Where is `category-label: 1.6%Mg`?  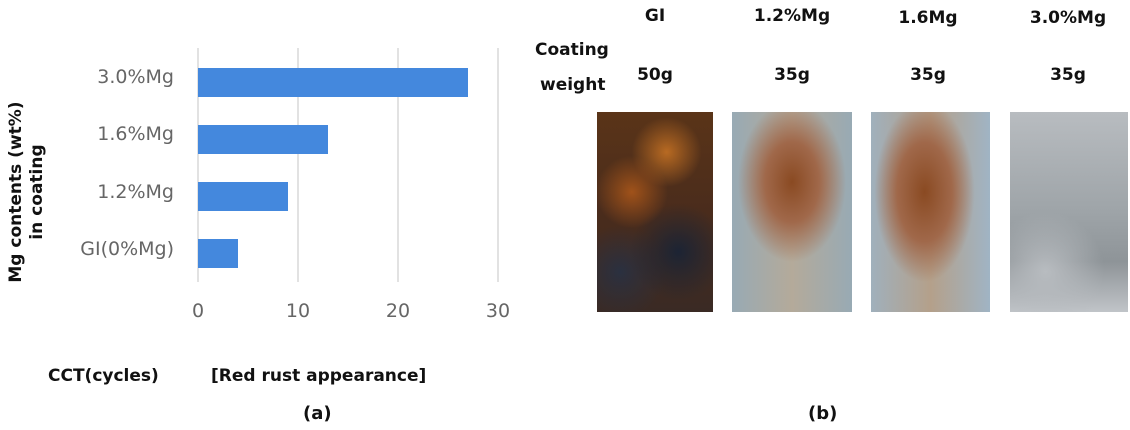 category-label: 1.6%Mg is located at coordinates (135, 134).